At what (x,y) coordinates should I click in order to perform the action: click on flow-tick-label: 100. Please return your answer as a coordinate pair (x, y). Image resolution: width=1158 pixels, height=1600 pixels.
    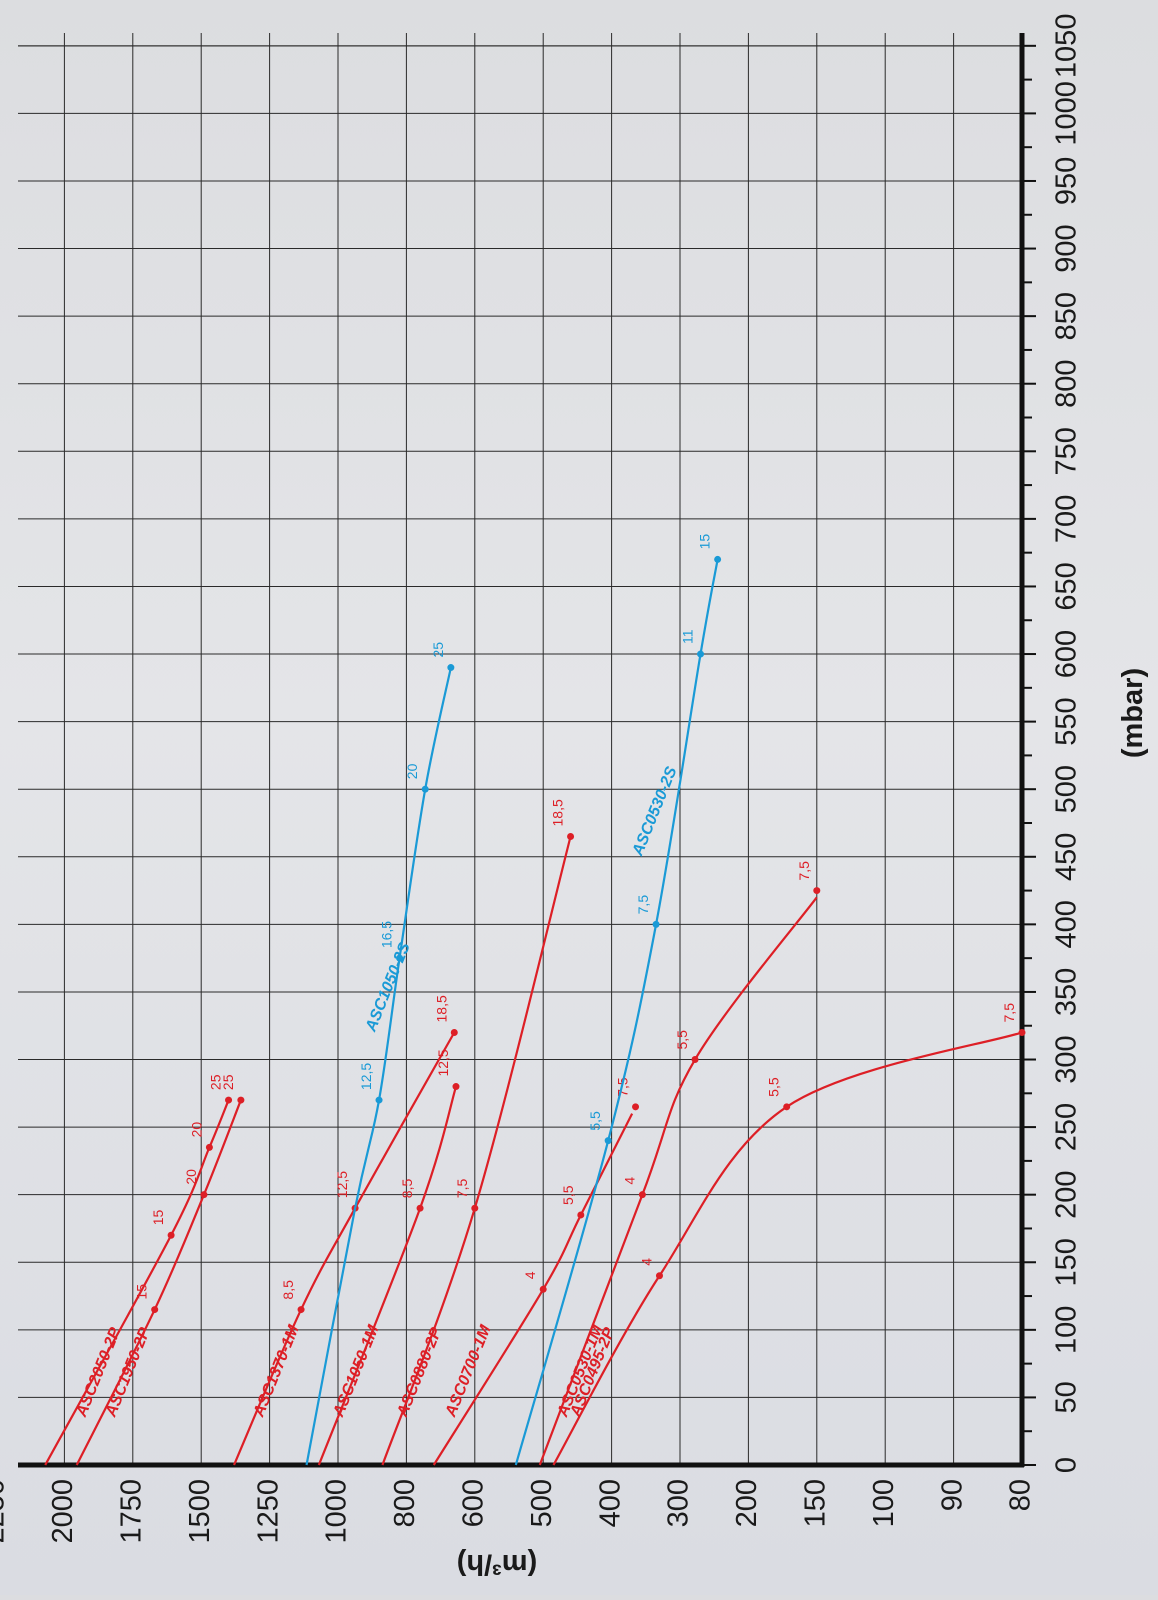
    Looking at the image, I should click on (884, 1503).